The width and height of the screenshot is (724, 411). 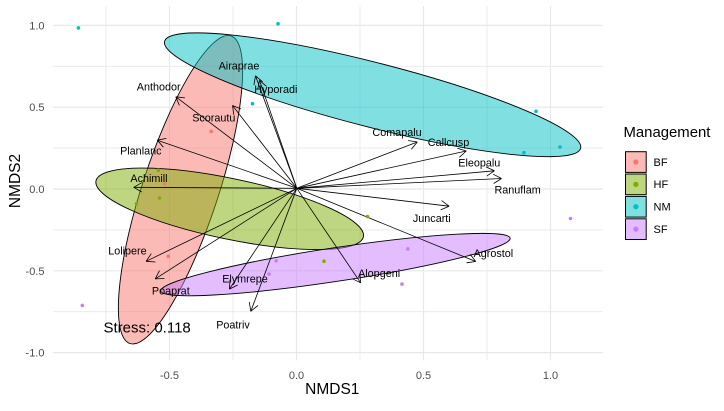 I want to click on svg-text: Elymrepe, so click(x=245, y=280).